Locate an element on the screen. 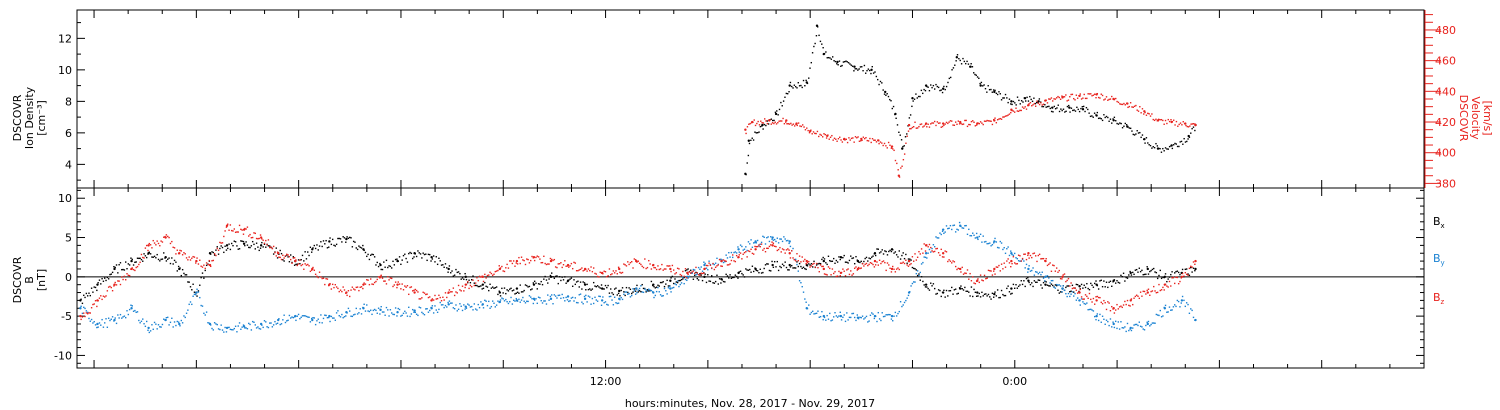 This screenshot has width=1500, height=410. panel2-ylabel-3: [nT] is located at coordinates (41, 280).